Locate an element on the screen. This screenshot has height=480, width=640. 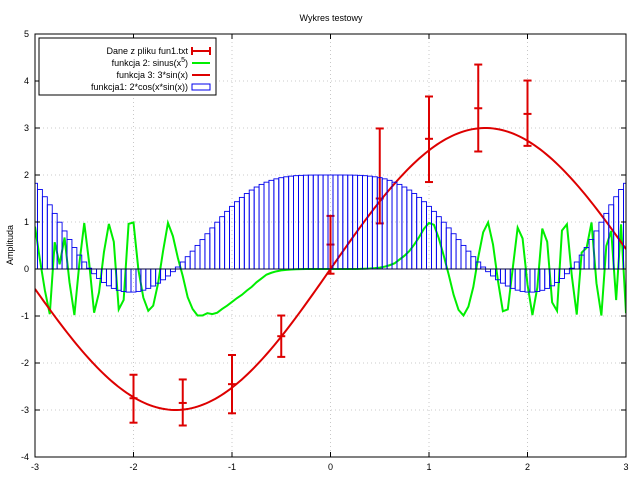
legend-label: funkcja1: 2*cos(x*sin(x)) is located at coordinates (139, 87).